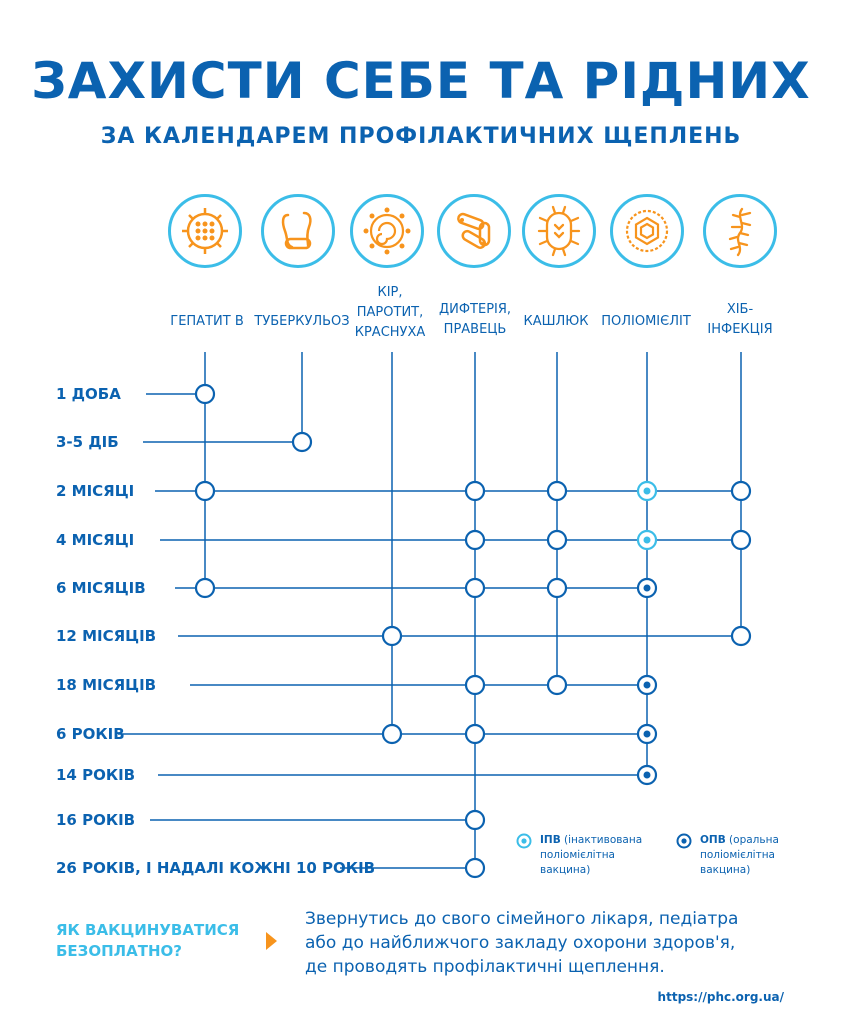 Image resolution: width=842 pixels, height=1024 pixels. I want to click on age-label-14-years: 14 РОКІВ, so click(96, 775).